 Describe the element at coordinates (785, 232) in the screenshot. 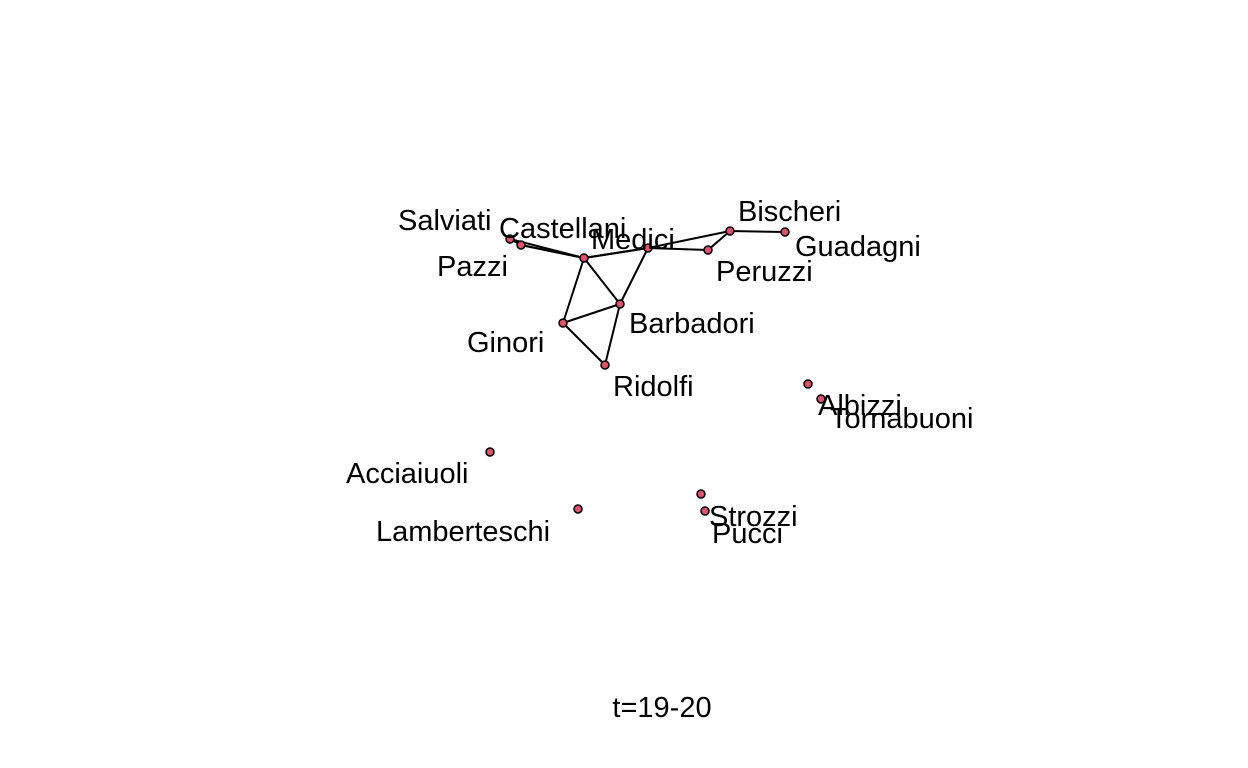

I see `node-guadagni` at that location.